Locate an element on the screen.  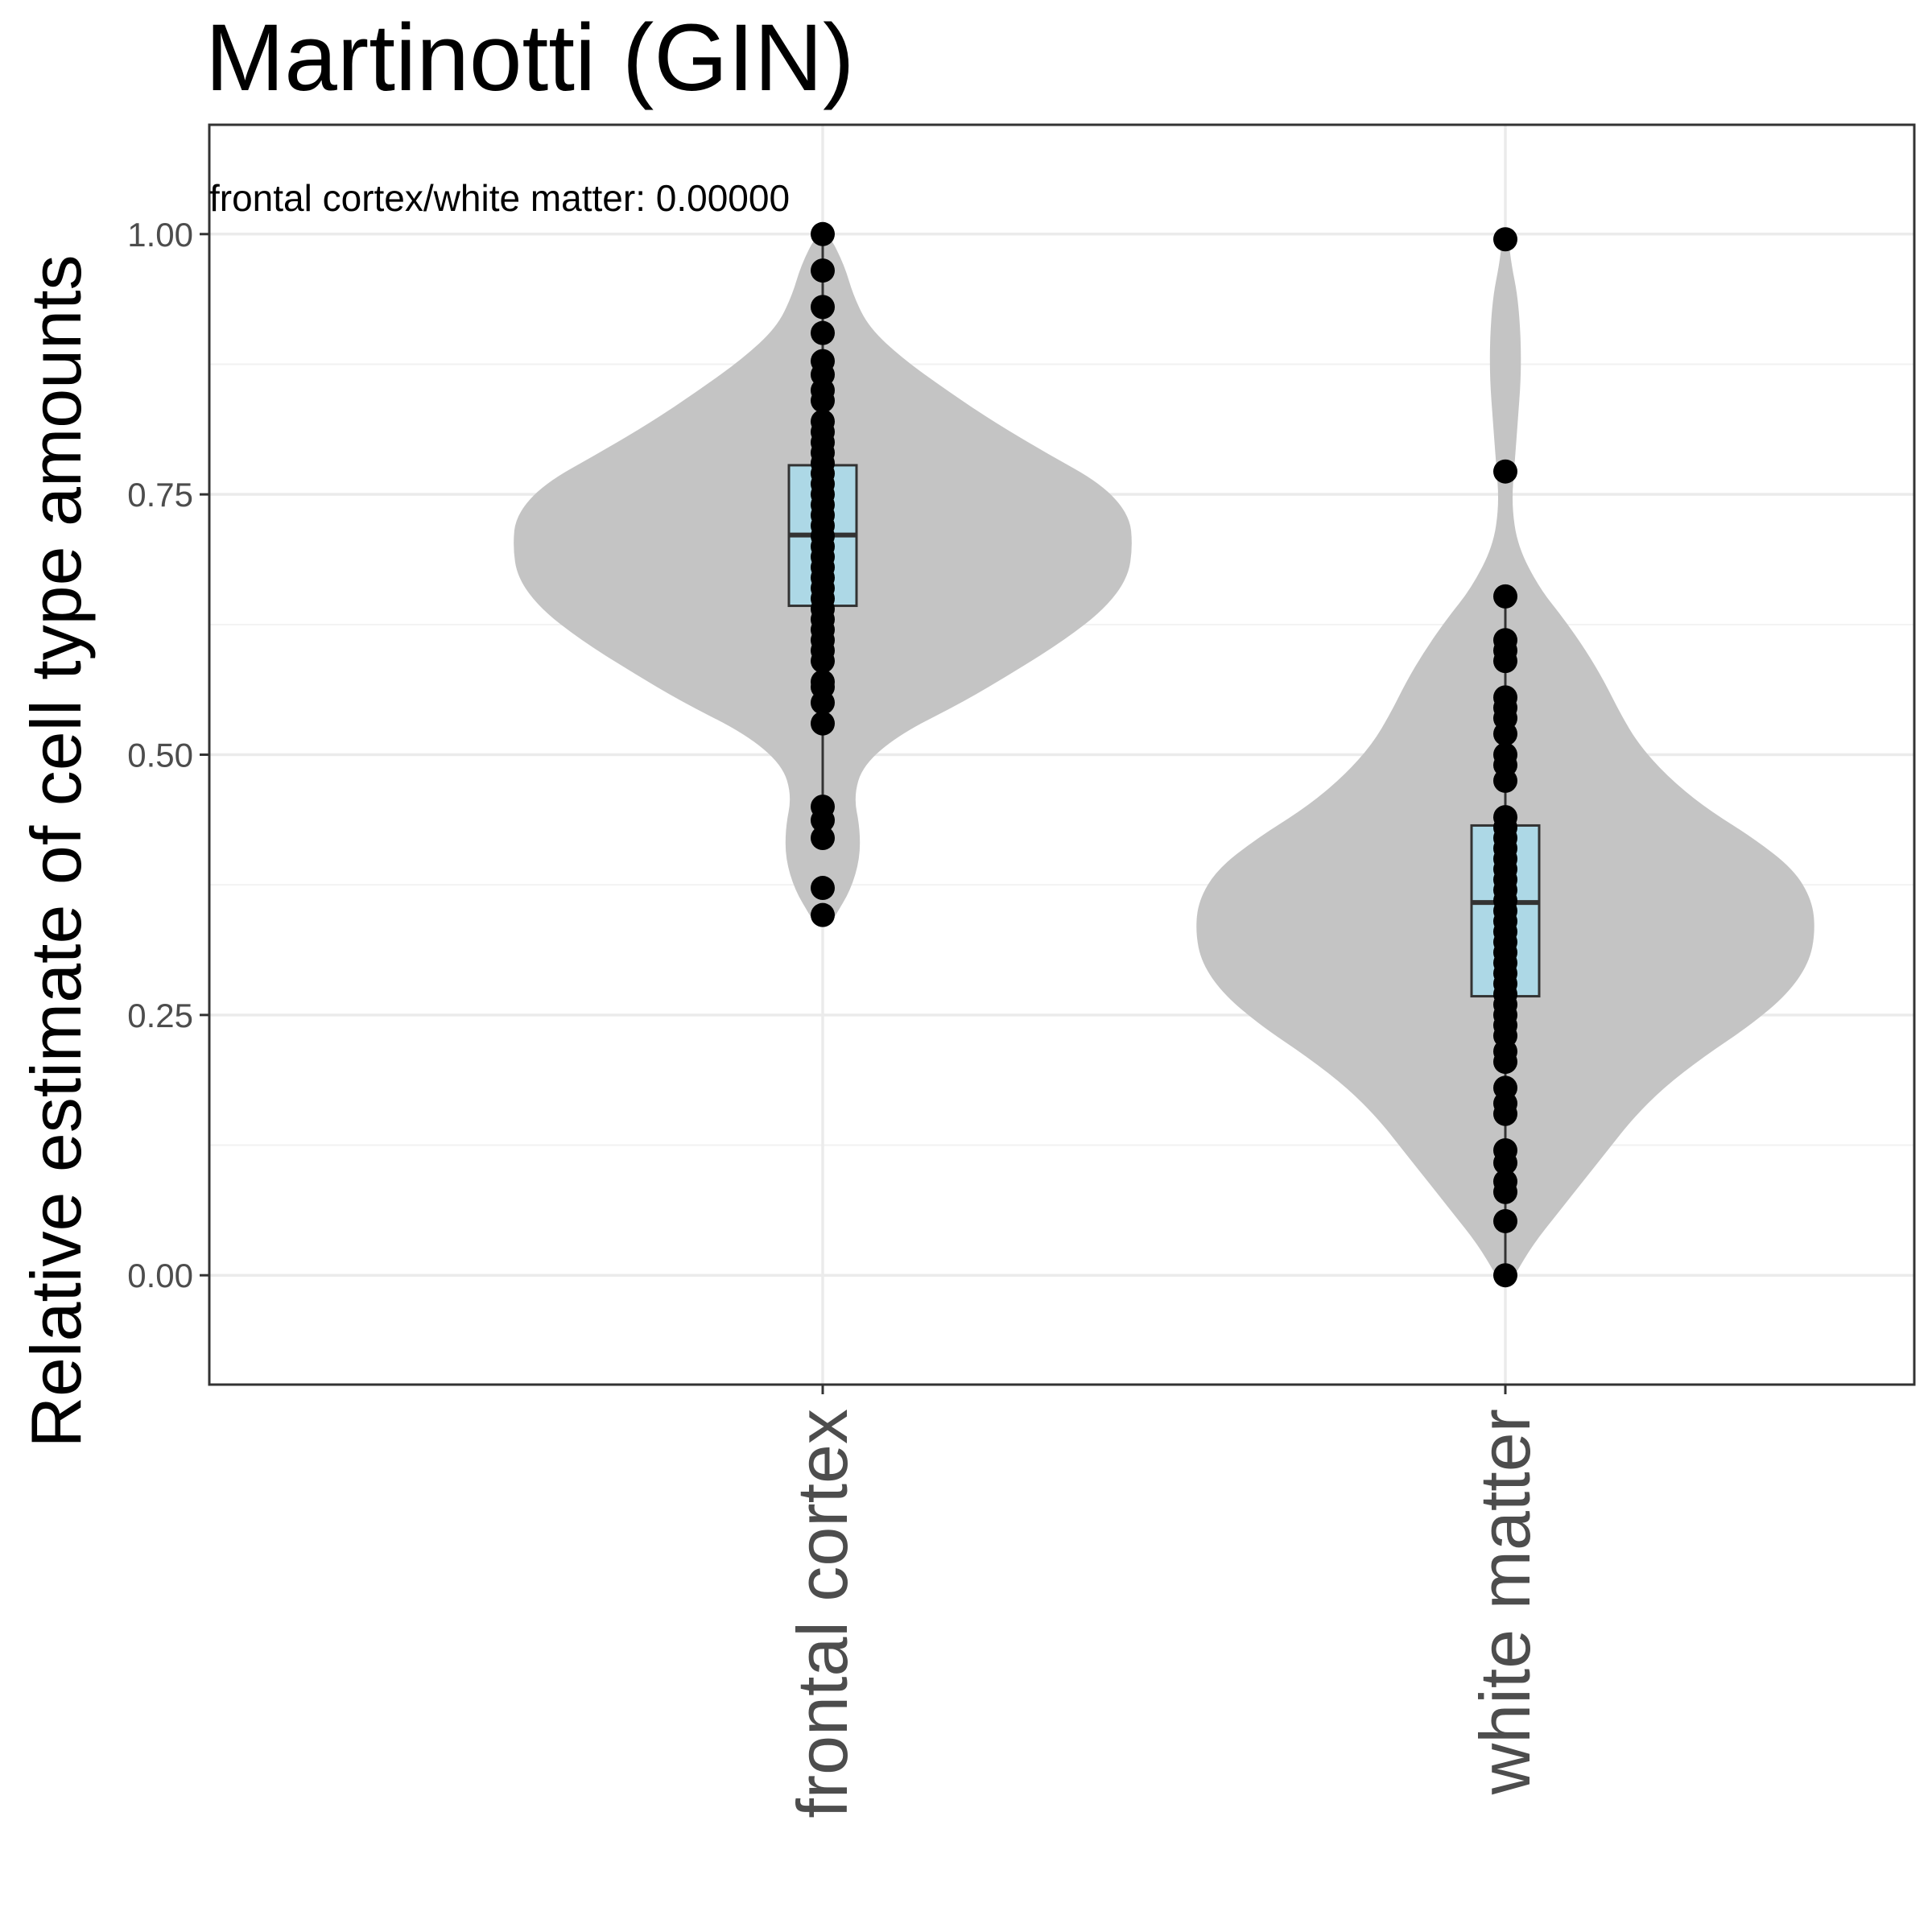
comparison-annotation: frontal cortex/white matter: 0.00000 is located at coordinates (499, 198).